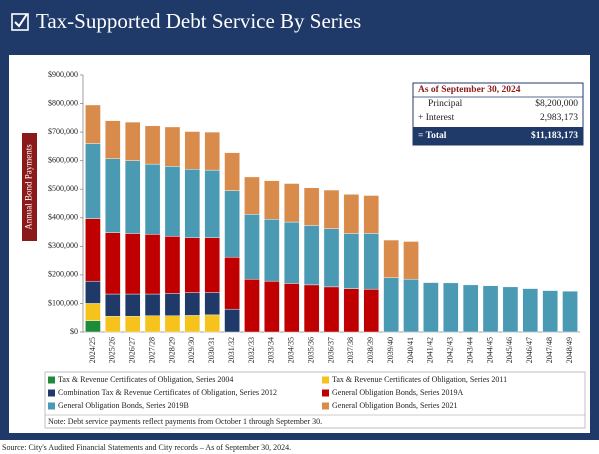 Image resolution: width=599 pixels, height=454 pixels. I want to click on y-tick-label: $700,000, so click(63, 131).